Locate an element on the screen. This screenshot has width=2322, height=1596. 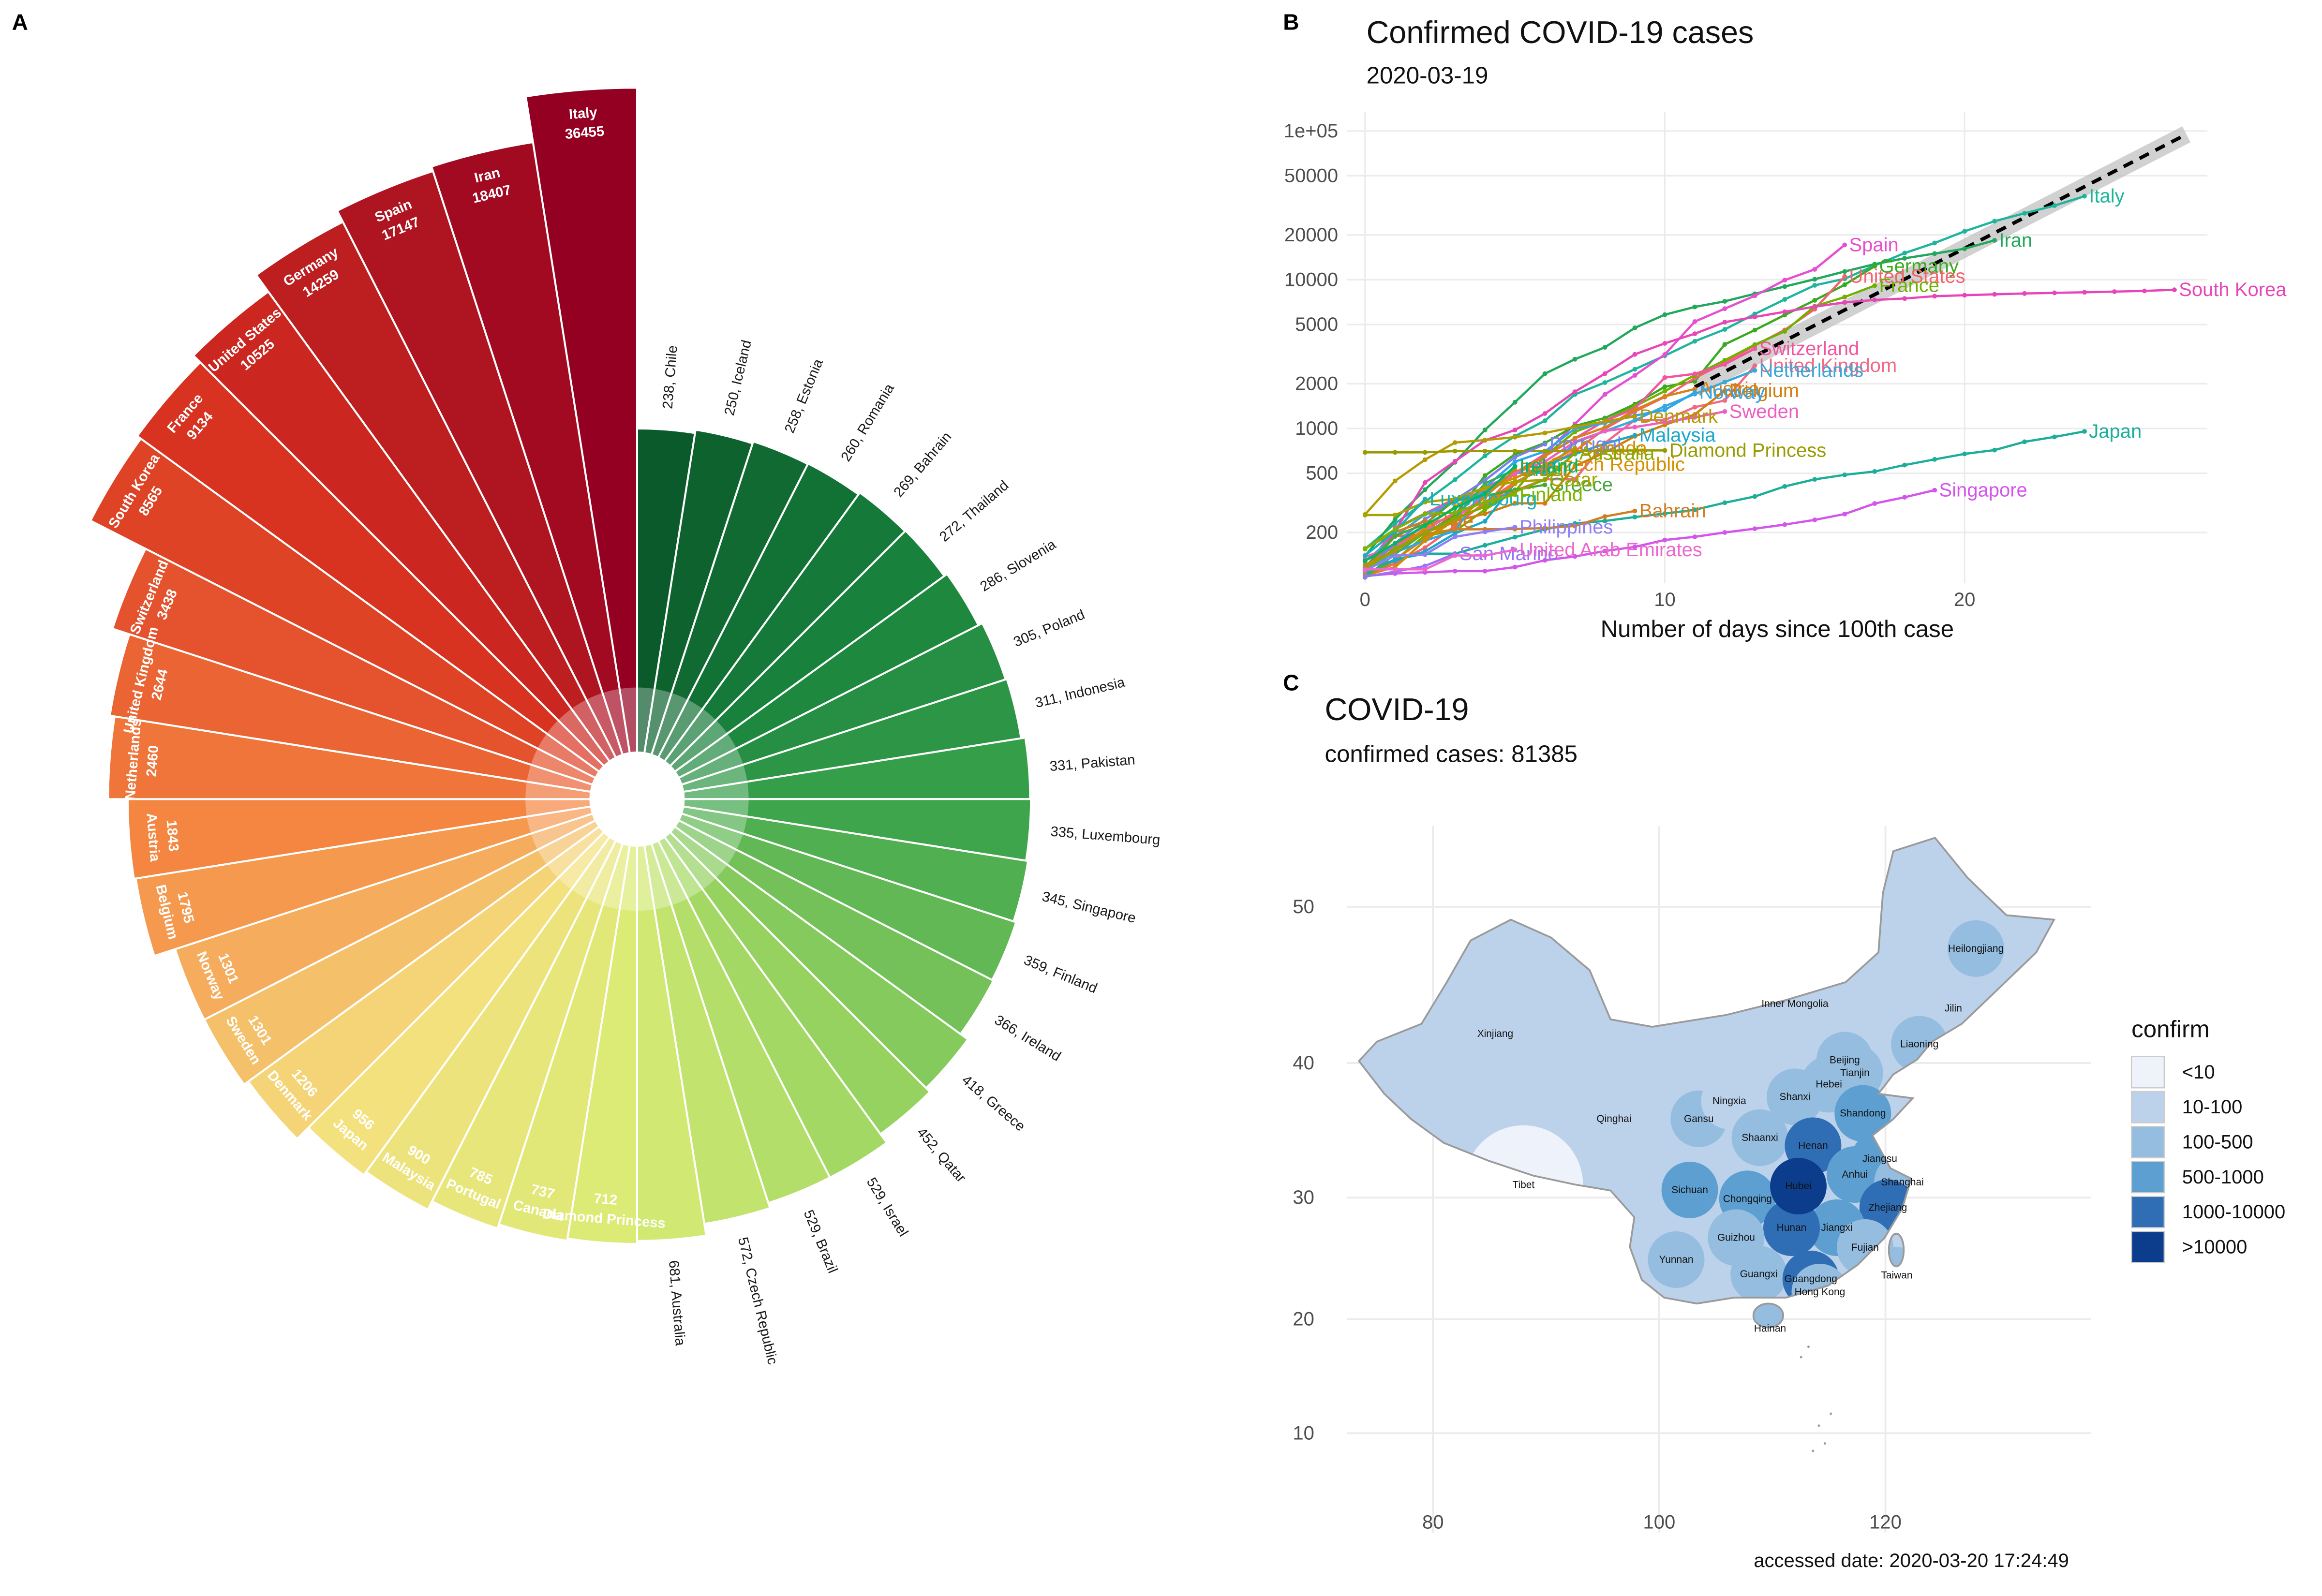
value-label: 712 is located at coordinates (605, 1199).